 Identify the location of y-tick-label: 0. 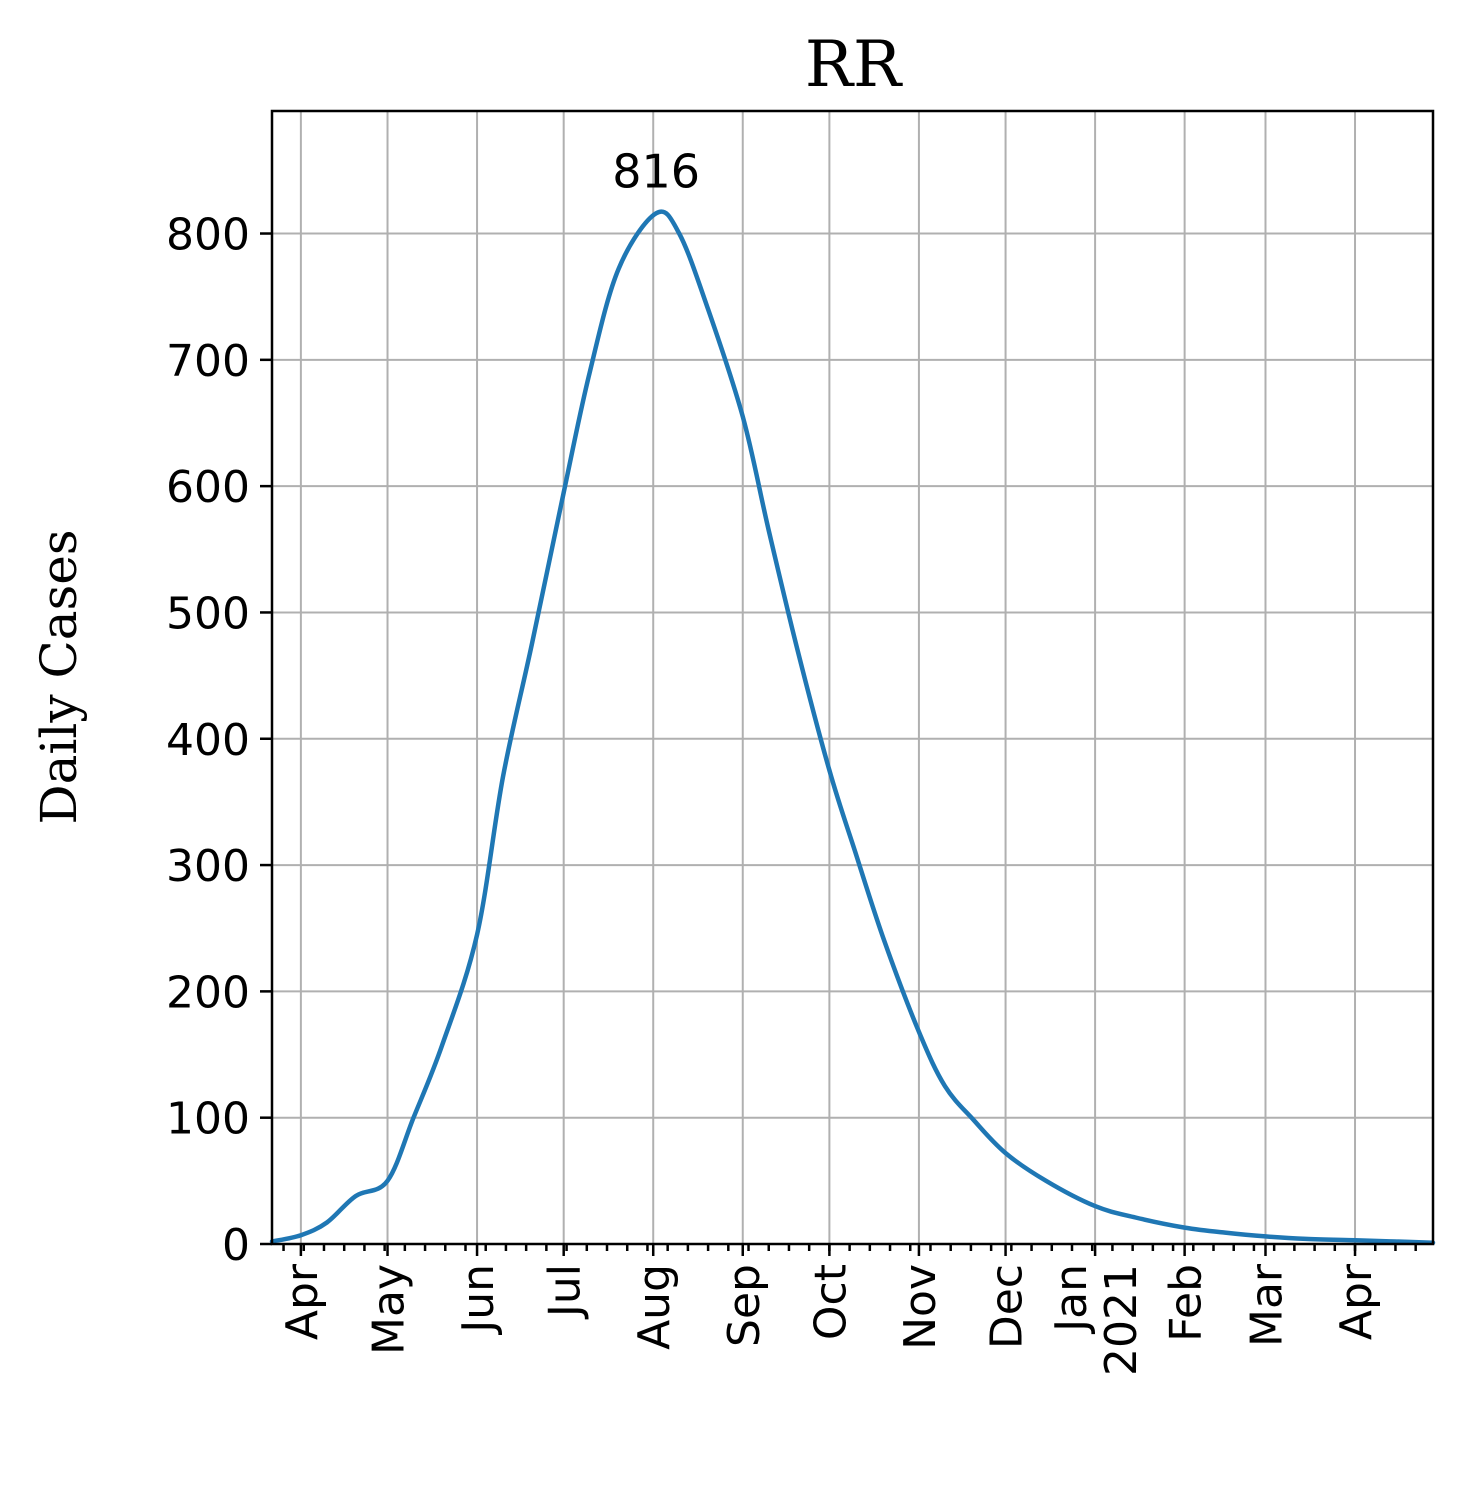
(236, 1245).